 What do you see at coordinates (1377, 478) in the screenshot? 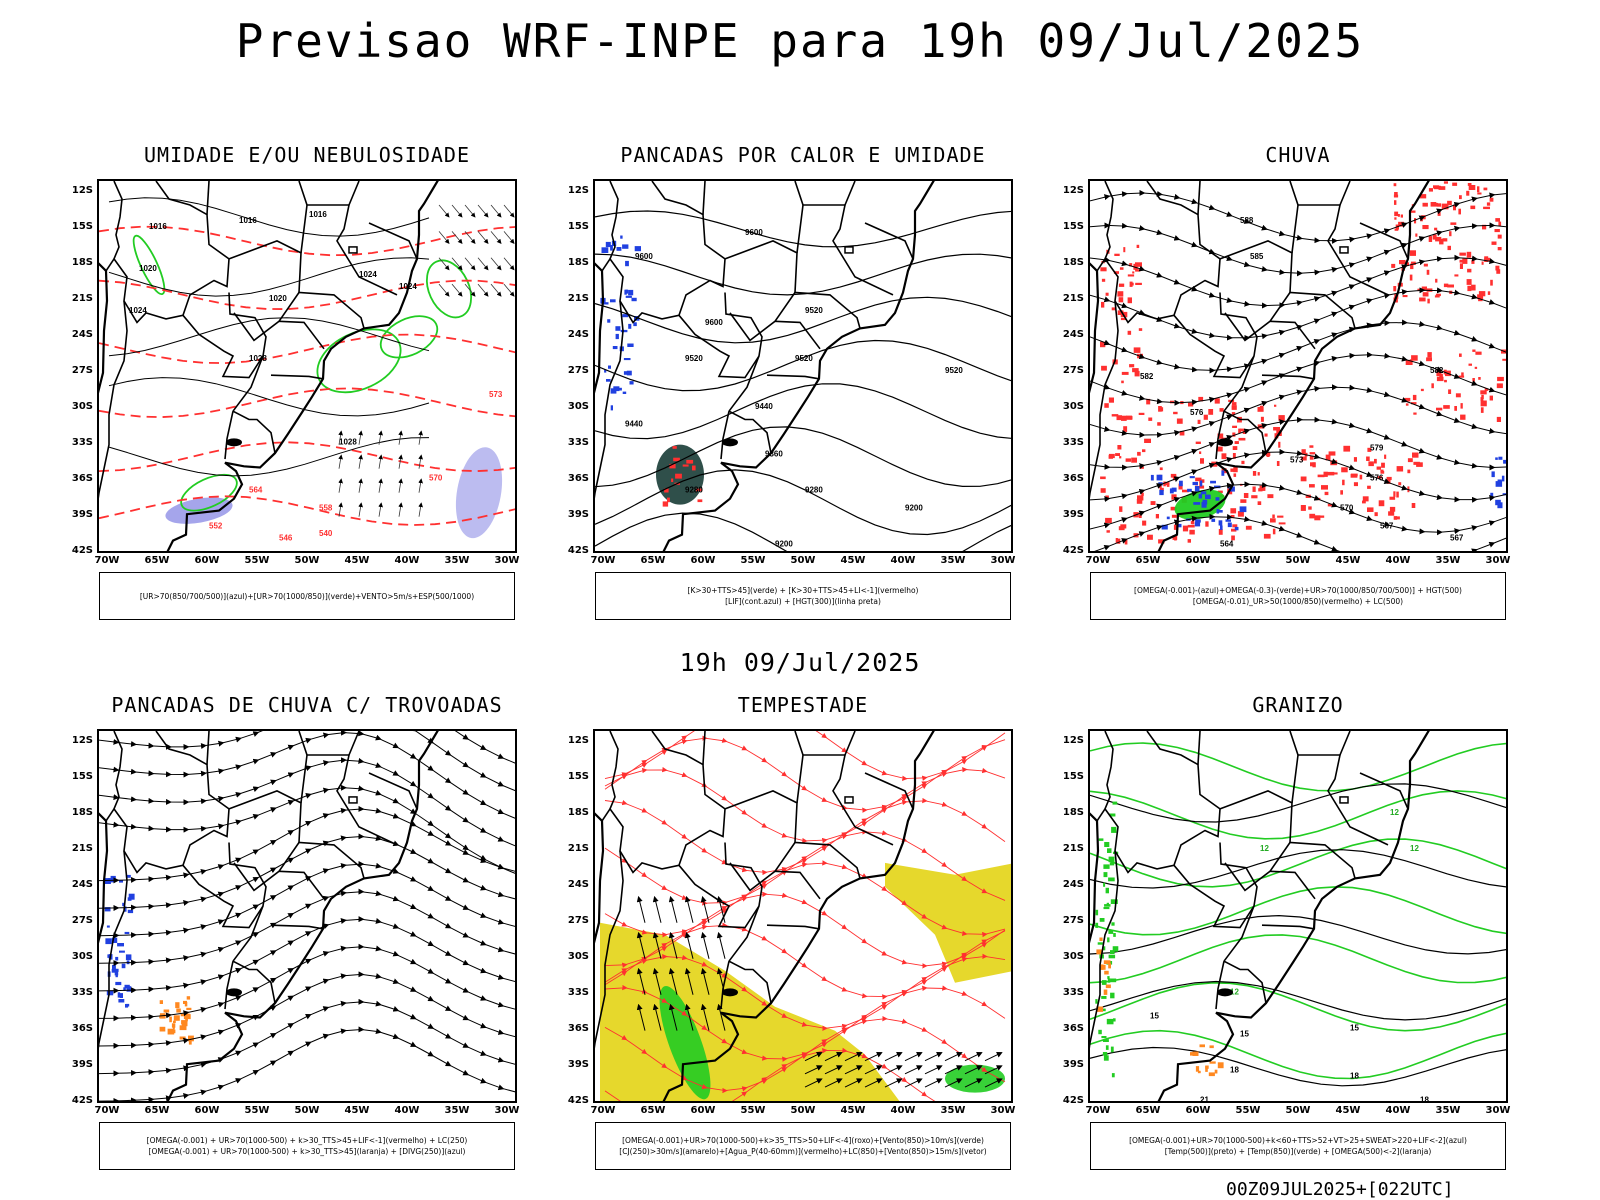
I see `contour-label: 576` at bounding box center [1377, 478].